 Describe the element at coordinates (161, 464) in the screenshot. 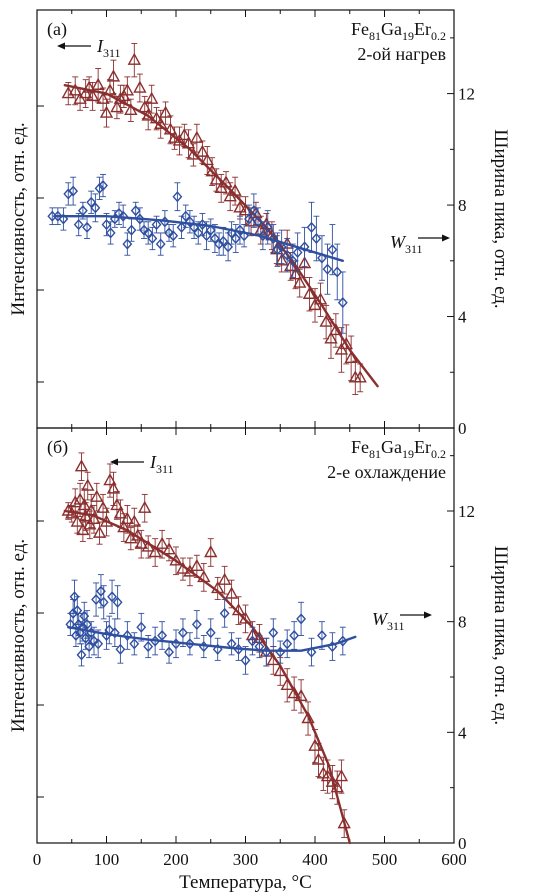

I see `series-label-I311: I311` at that location.